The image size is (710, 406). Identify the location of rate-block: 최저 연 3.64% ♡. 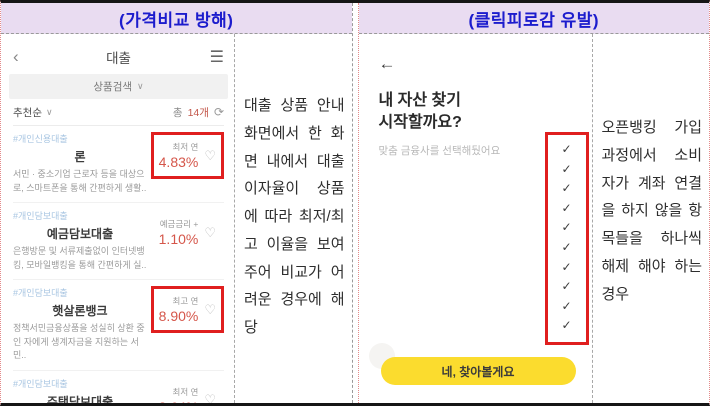
(187, 390).